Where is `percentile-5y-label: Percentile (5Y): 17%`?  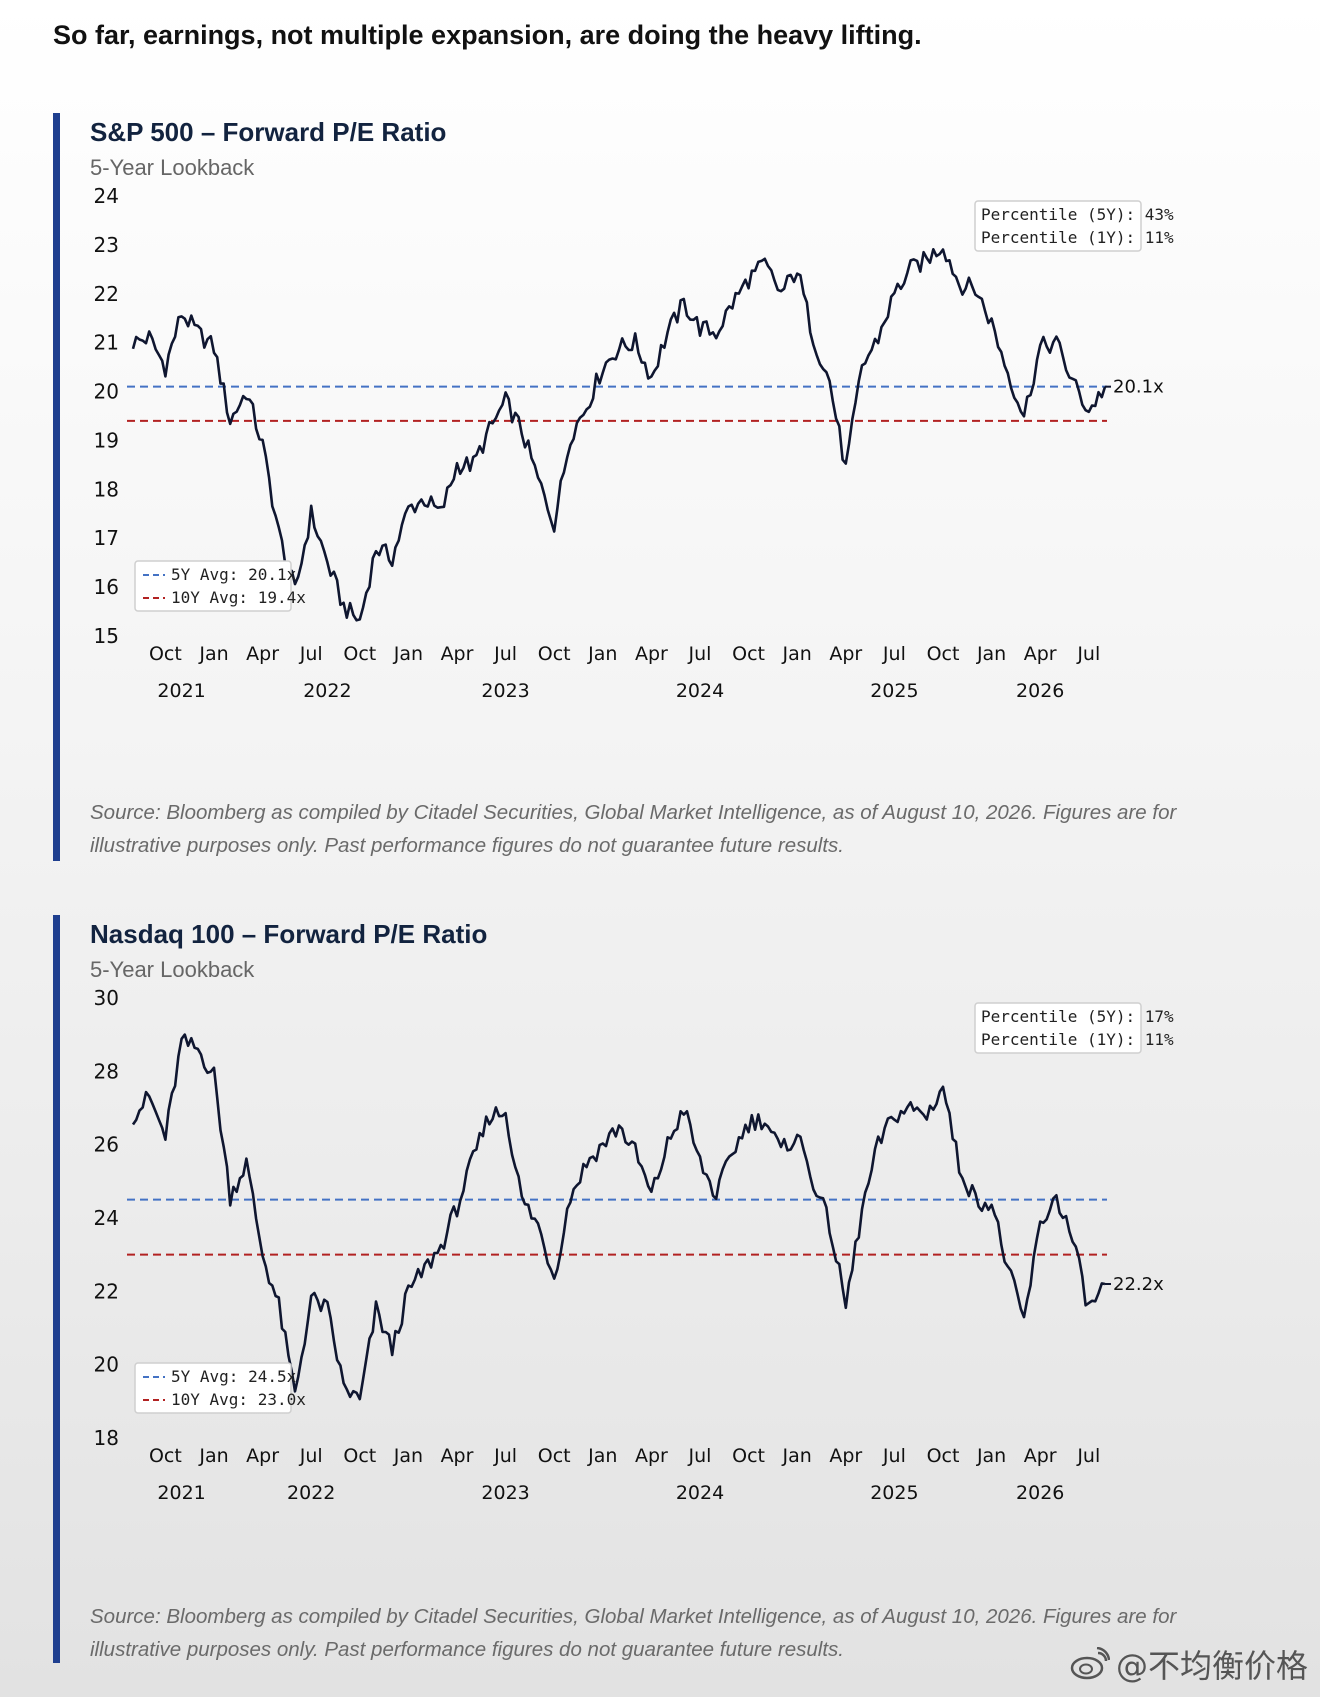 percentile-5y-label: Percentile (5Y): 17% is located at coordinates (1077, 1016).